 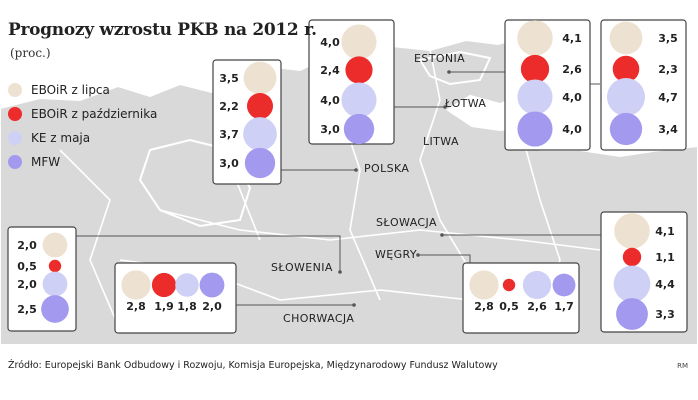 I want to click on value-label-chorwacja-ebor_july: 2,8, so click(x=136, y=306).